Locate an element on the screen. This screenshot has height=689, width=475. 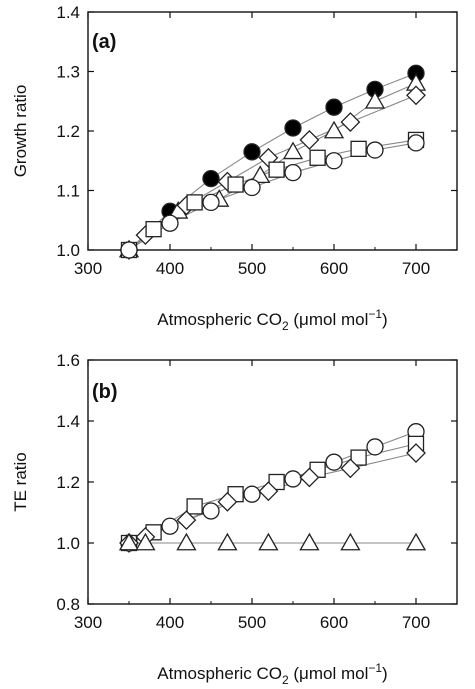
panel-a-x-tick-label: 700 is located at coordinates (416, 268).